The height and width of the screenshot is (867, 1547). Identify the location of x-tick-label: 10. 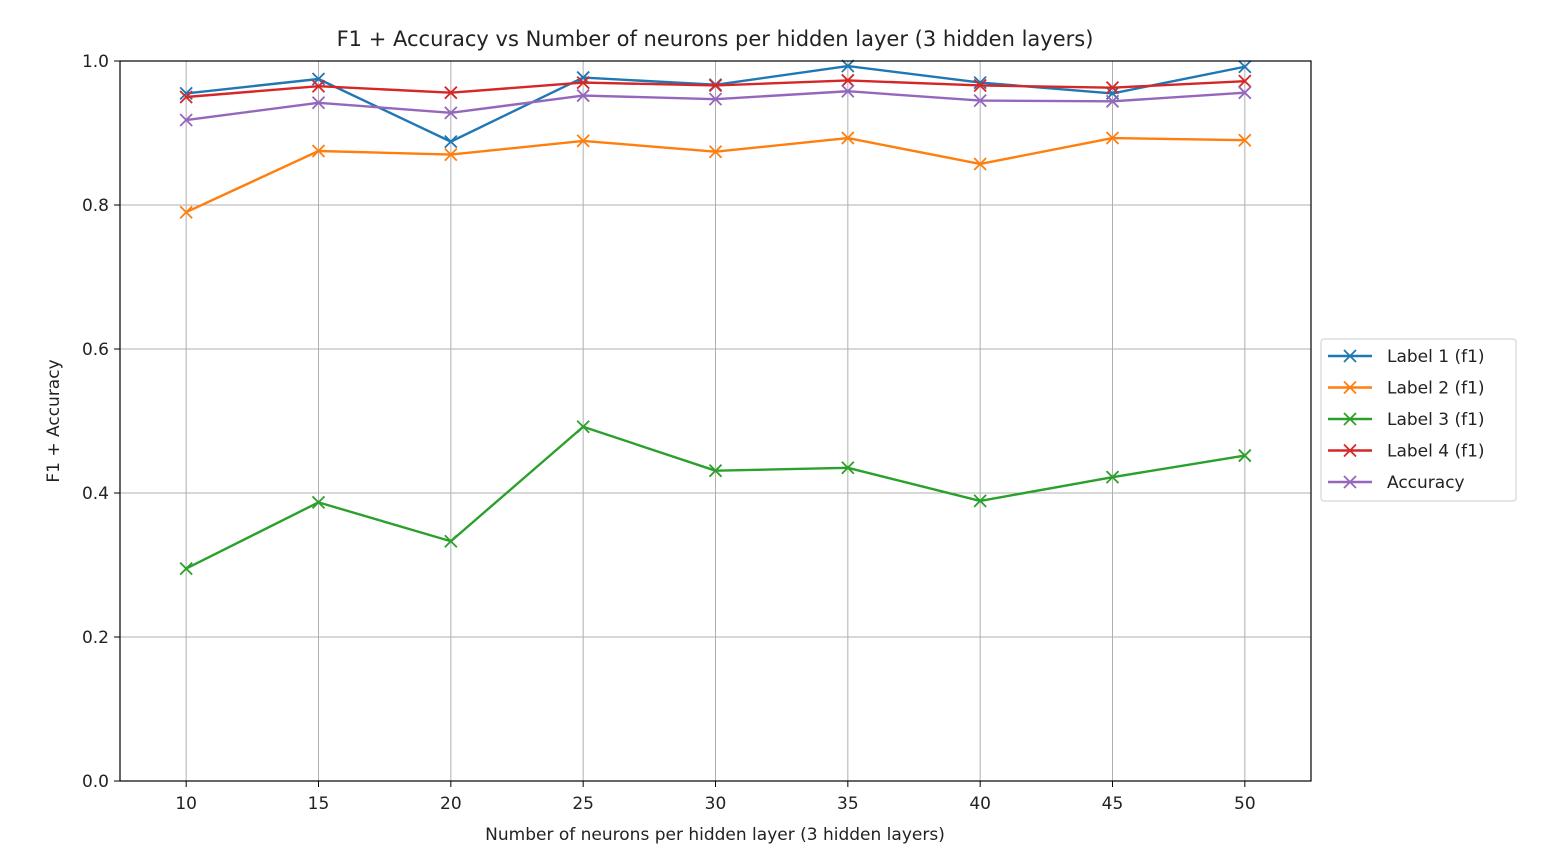
(186, 804).